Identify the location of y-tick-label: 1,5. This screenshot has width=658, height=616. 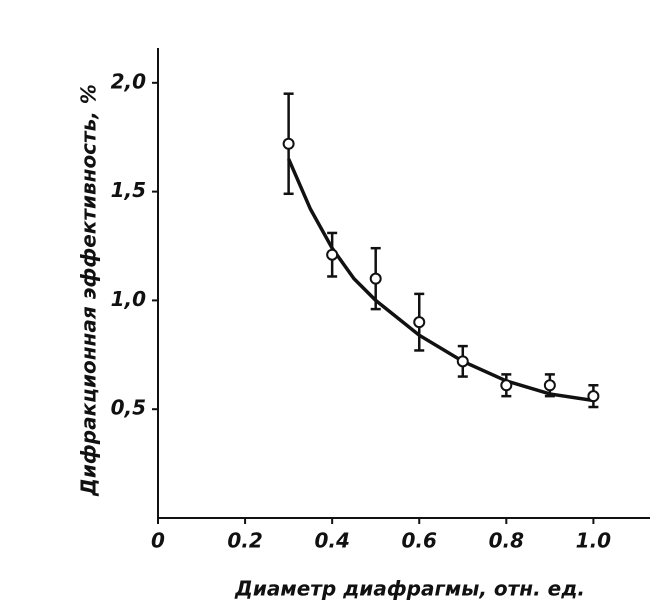
(128, 190).